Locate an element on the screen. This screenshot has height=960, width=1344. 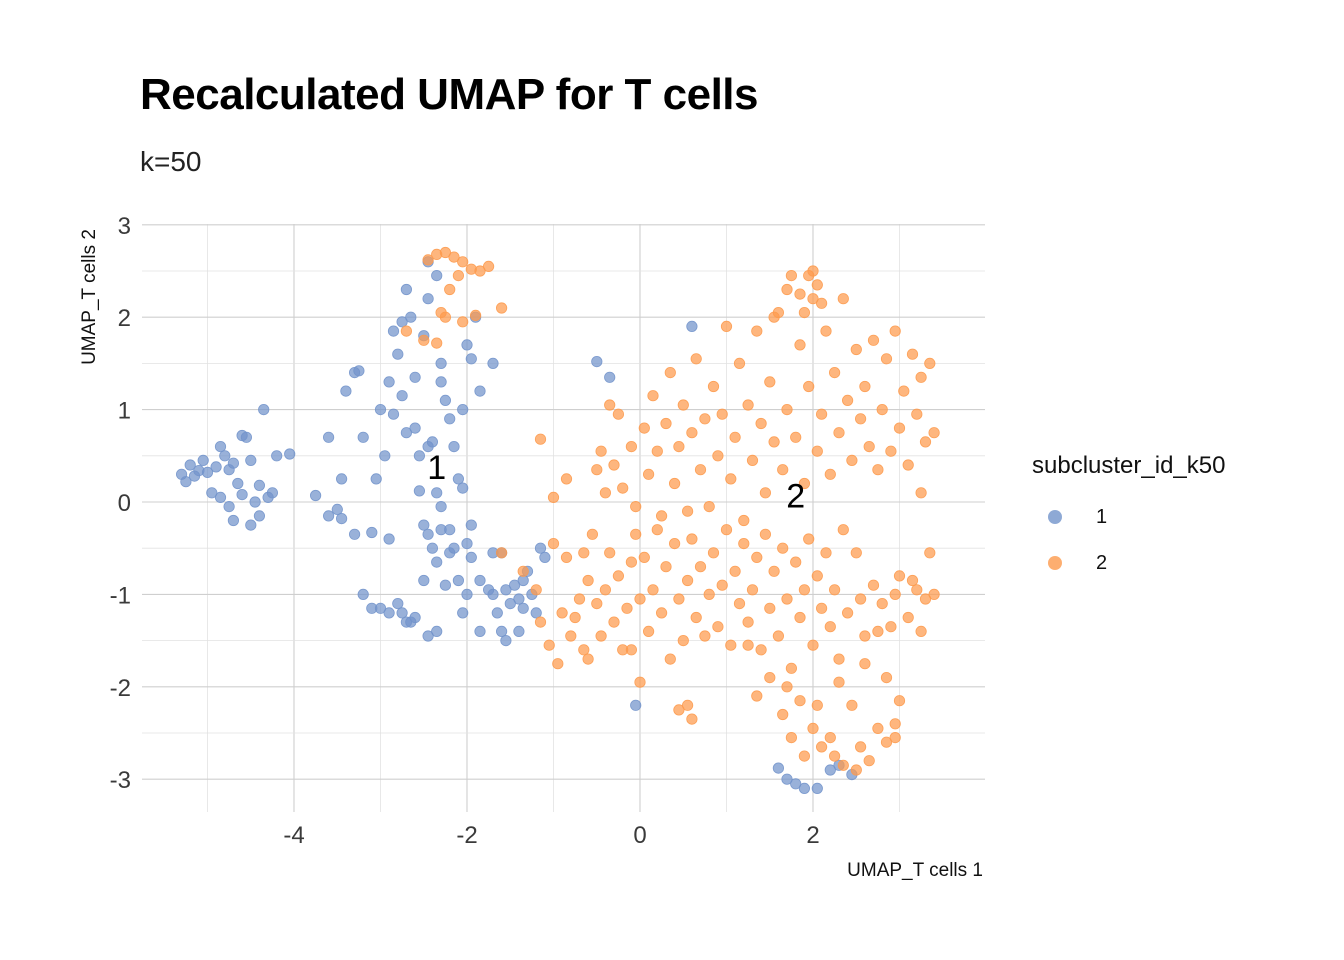
cluster-label: 2 is located at coordinates (795, 497).